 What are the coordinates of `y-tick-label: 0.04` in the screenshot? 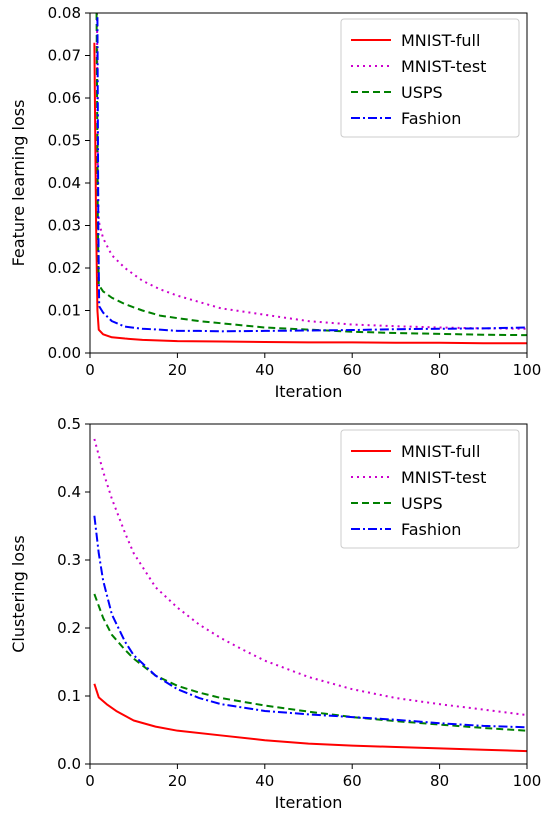 It's located at (64, 183).